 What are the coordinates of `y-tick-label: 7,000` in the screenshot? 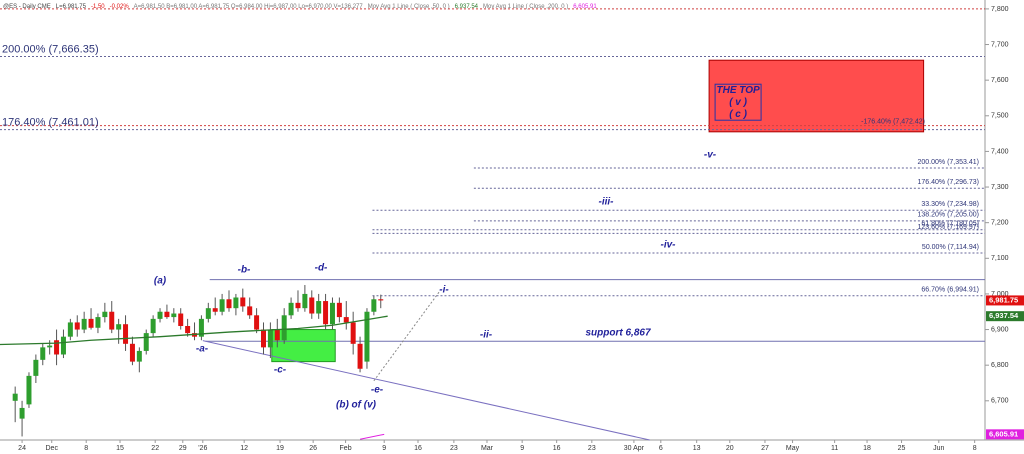 It's located at (1000, 294).